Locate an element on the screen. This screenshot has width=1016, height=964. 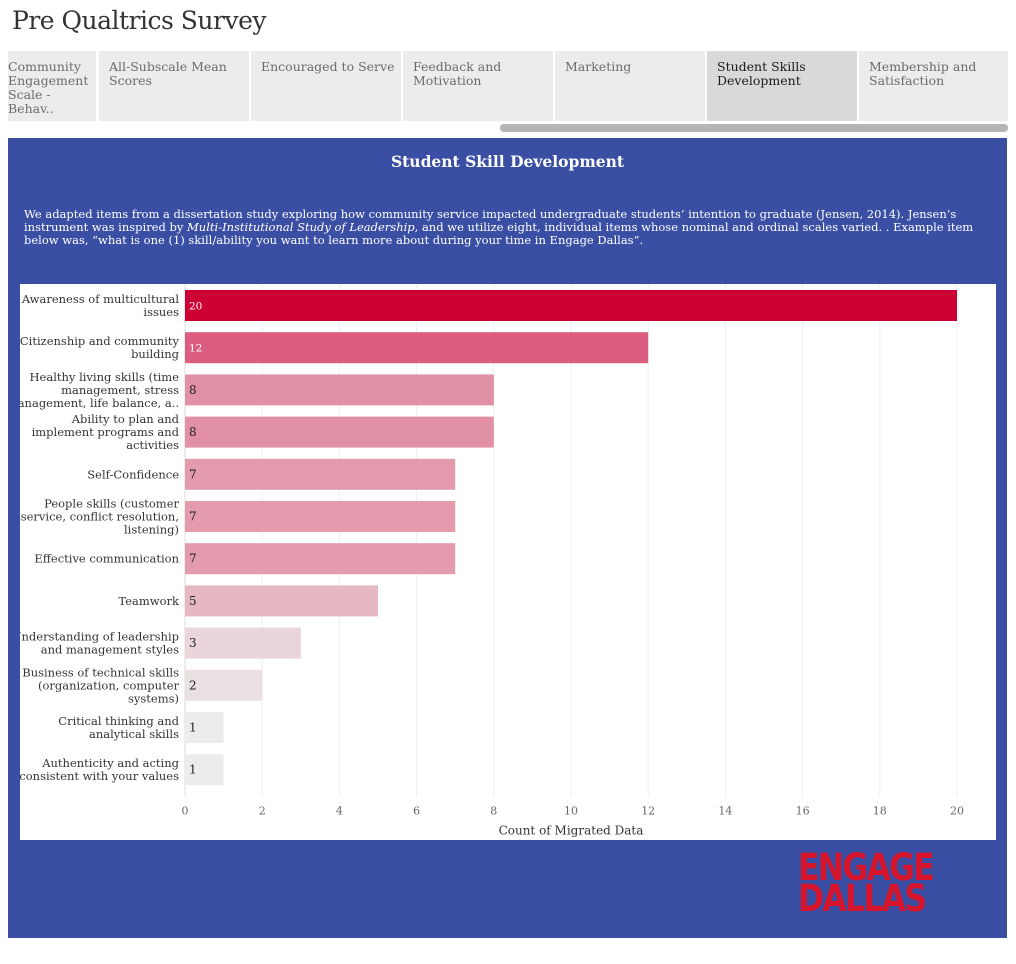
x-tick-label: 16 is located at coordinates (803, 810).